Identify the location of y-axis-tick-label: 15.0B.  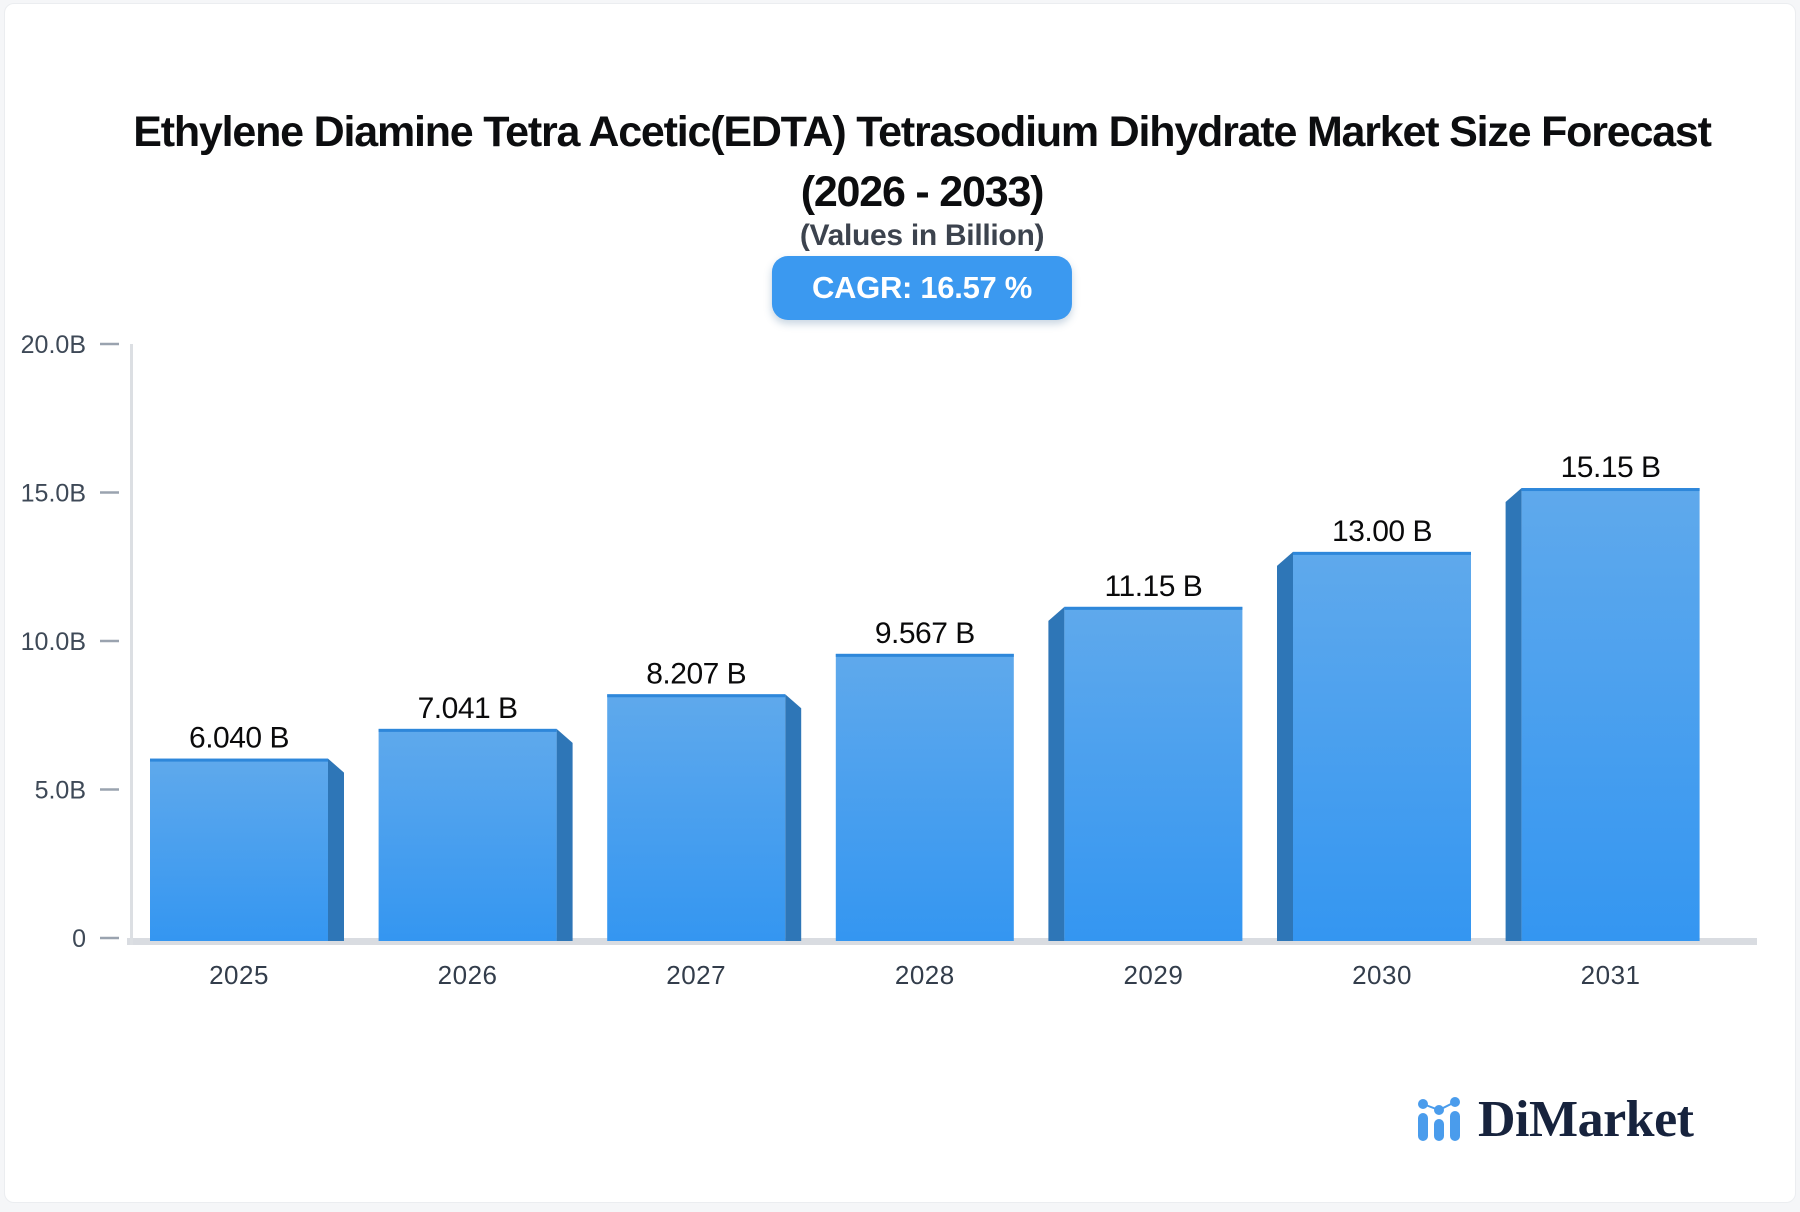
(53, 494).